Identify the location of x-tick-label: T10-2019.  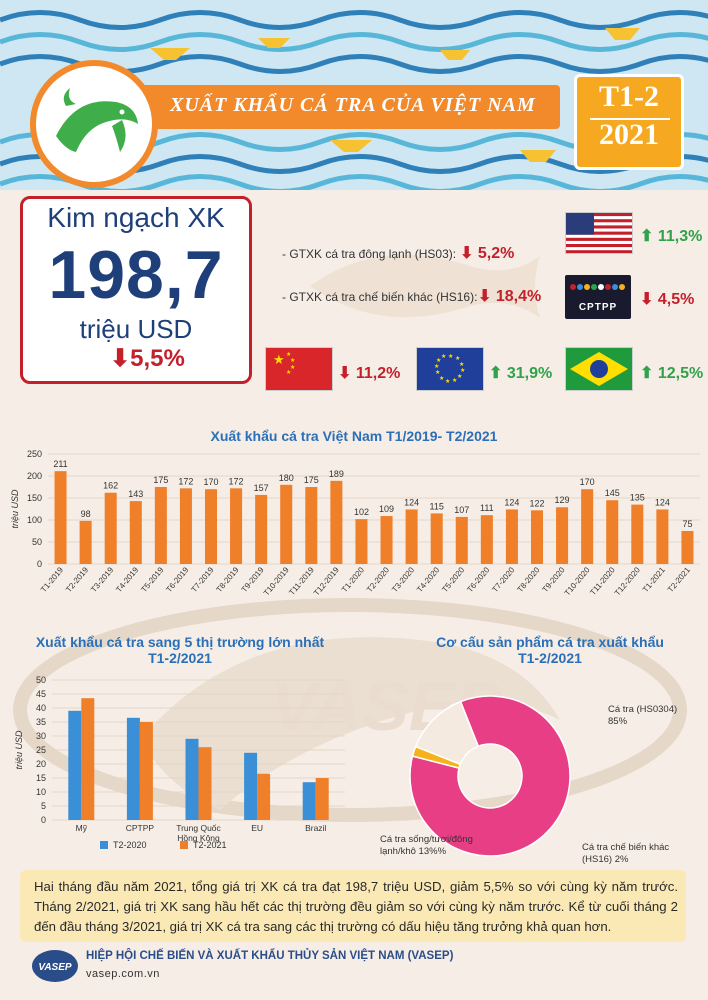
(276, 581).